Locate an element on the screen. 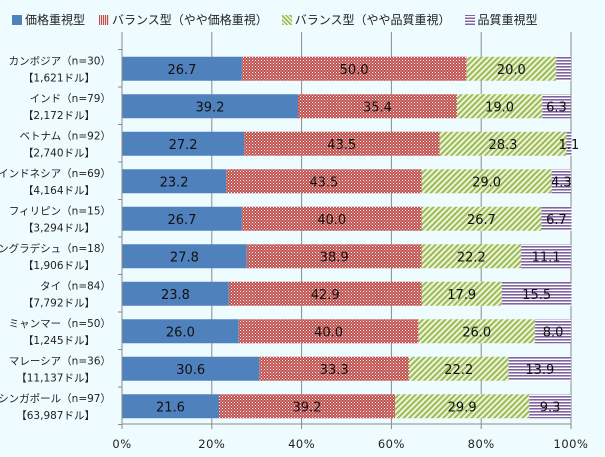 The image size is (605, 457). data-label: 30.6 is located at coordinates (190, 370).